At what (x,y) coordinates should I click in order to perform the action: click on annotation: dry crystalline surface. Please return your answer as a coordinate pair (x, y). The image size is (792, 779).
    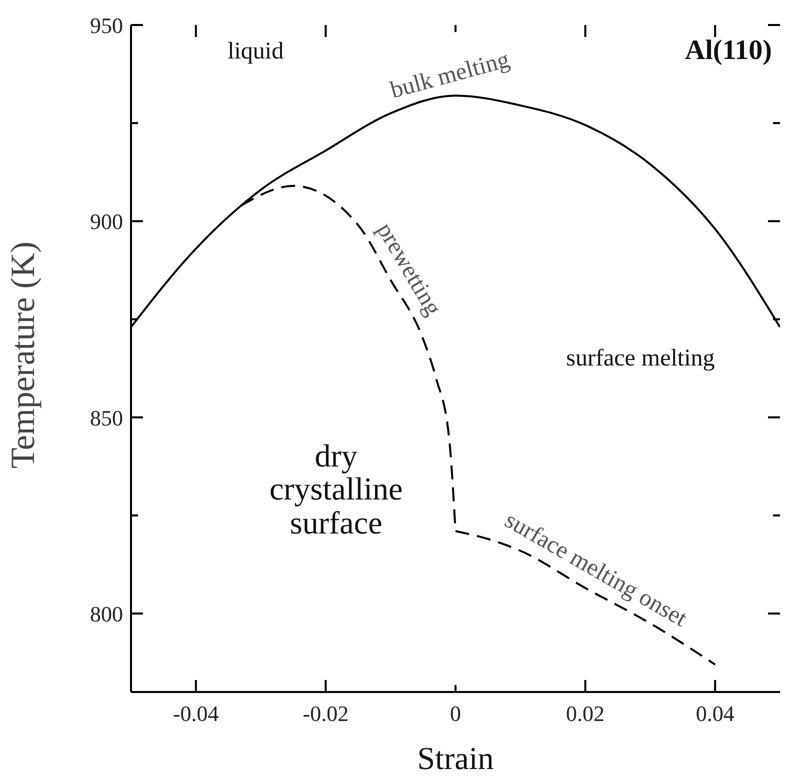
    Looking at the image, I should click on (336, 489).